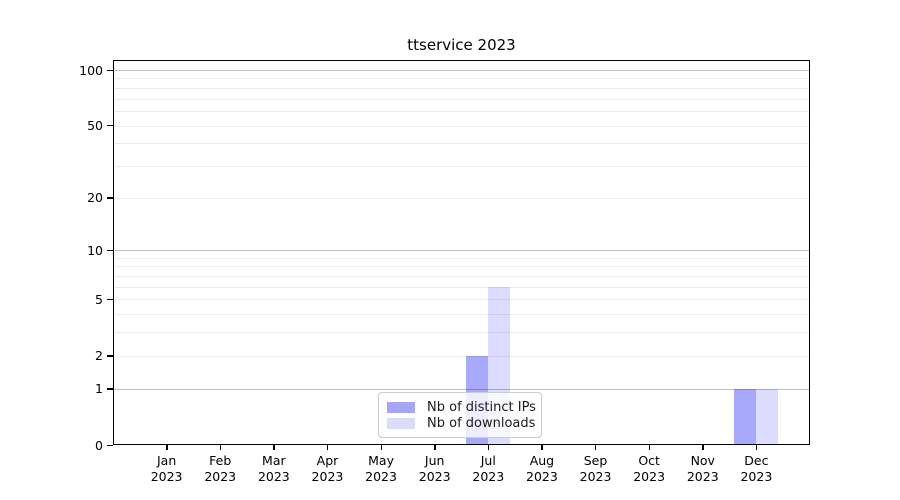 Image resolution: width=900 pixels, height=500 pixels. I want to click on x-tick-label: Jul 2023, so click(488, 468).